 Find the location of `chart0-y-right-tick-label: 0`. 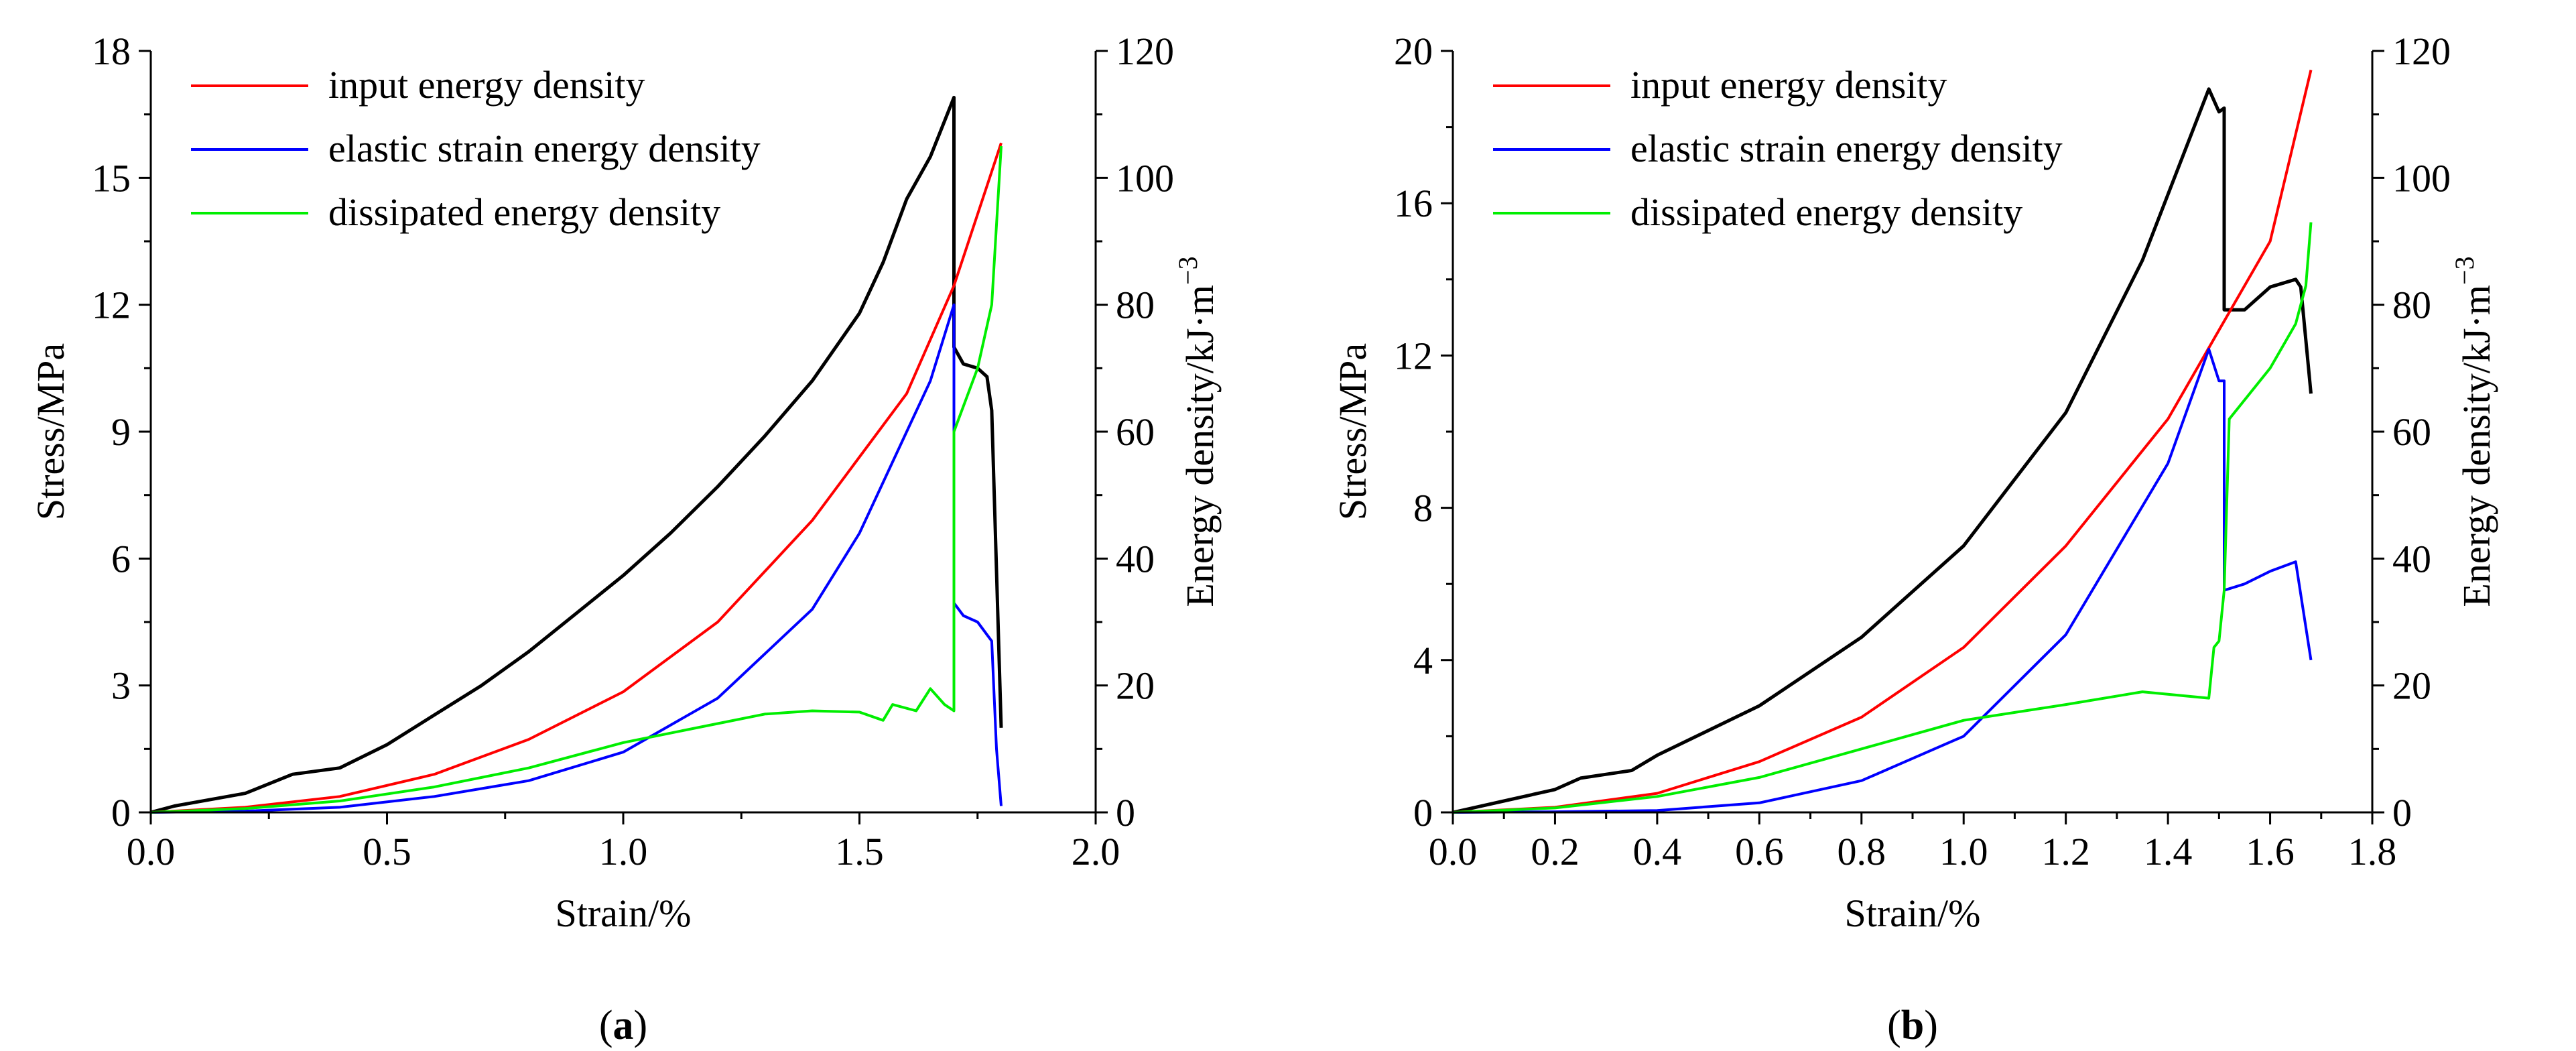

chart0-y-right-tick-label: 0 is located at coordinates (1125, 813).